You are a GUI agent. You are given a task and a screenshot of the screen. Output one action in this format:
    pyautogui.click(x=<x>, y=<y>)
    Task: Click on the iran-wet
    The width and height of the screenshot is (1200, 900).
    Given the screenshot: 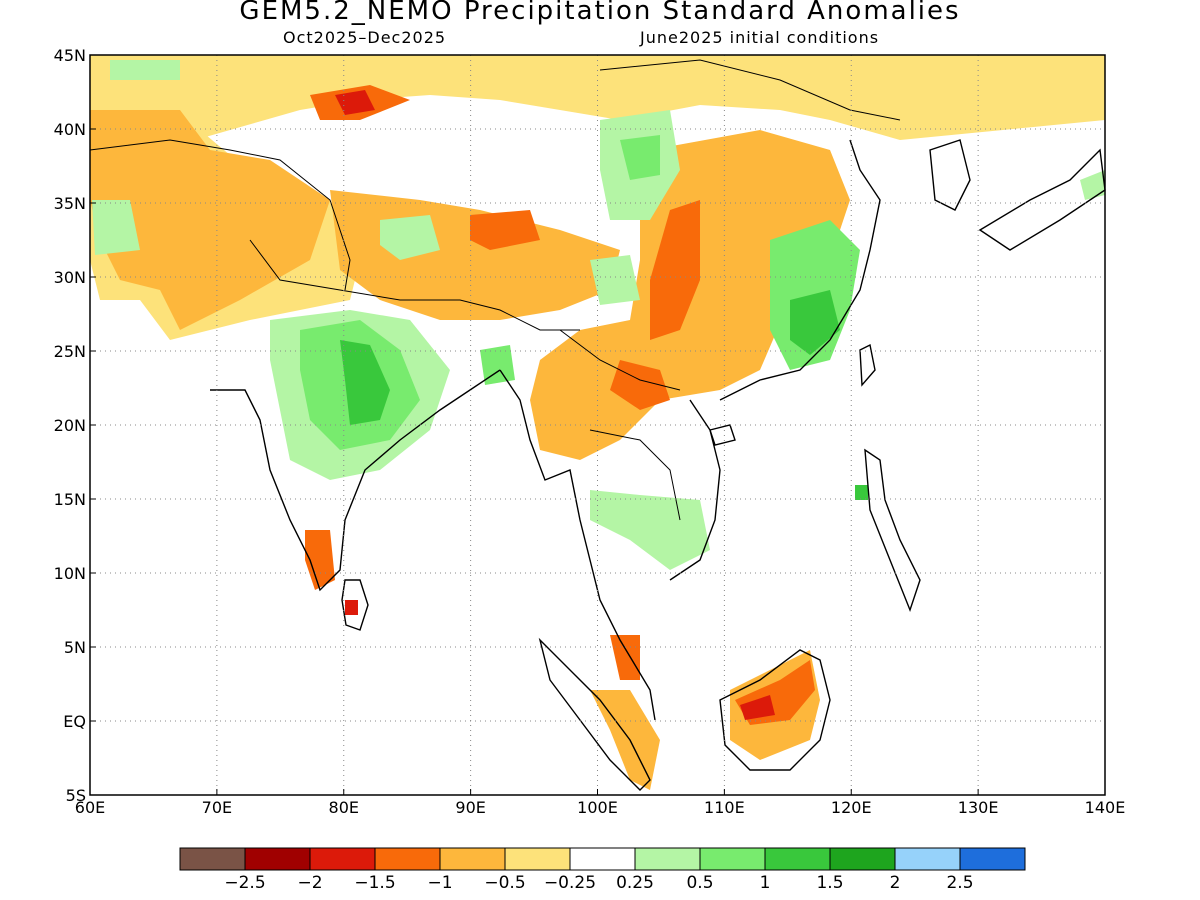 What is the action you would take?
    pyautogui.click(x=116, y=227)
    